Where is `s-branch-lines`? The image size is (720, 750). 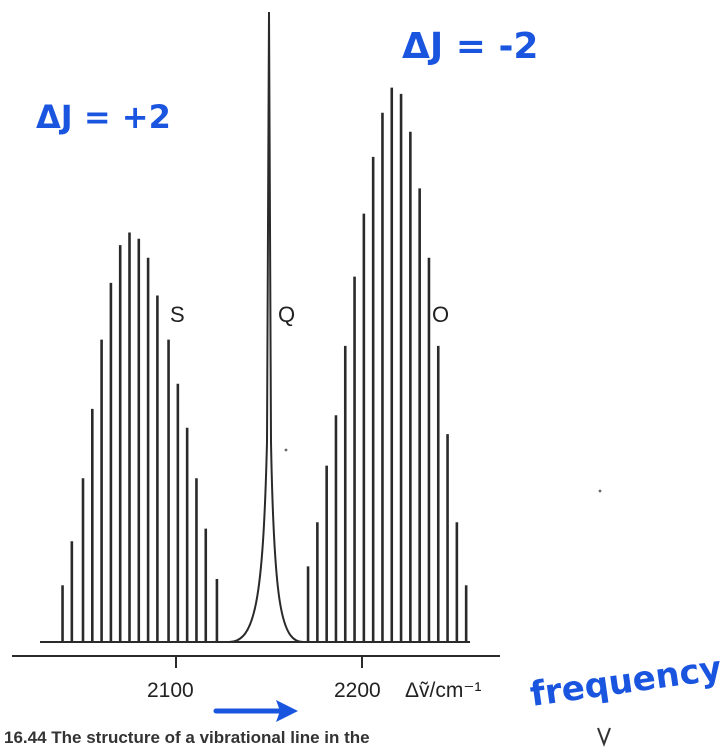 s-branch-lines is located at coordinates (140, 437).